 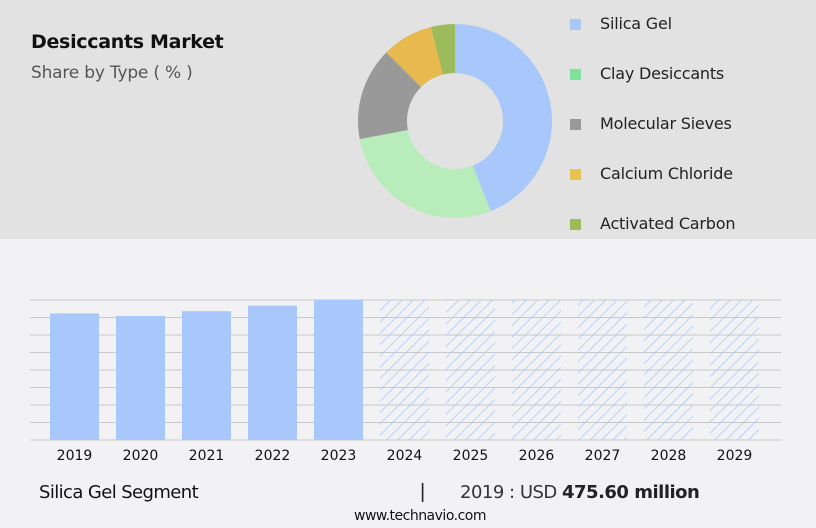 I want to click on legend-label: Clay Desiccants, so click(x=662, y=73).